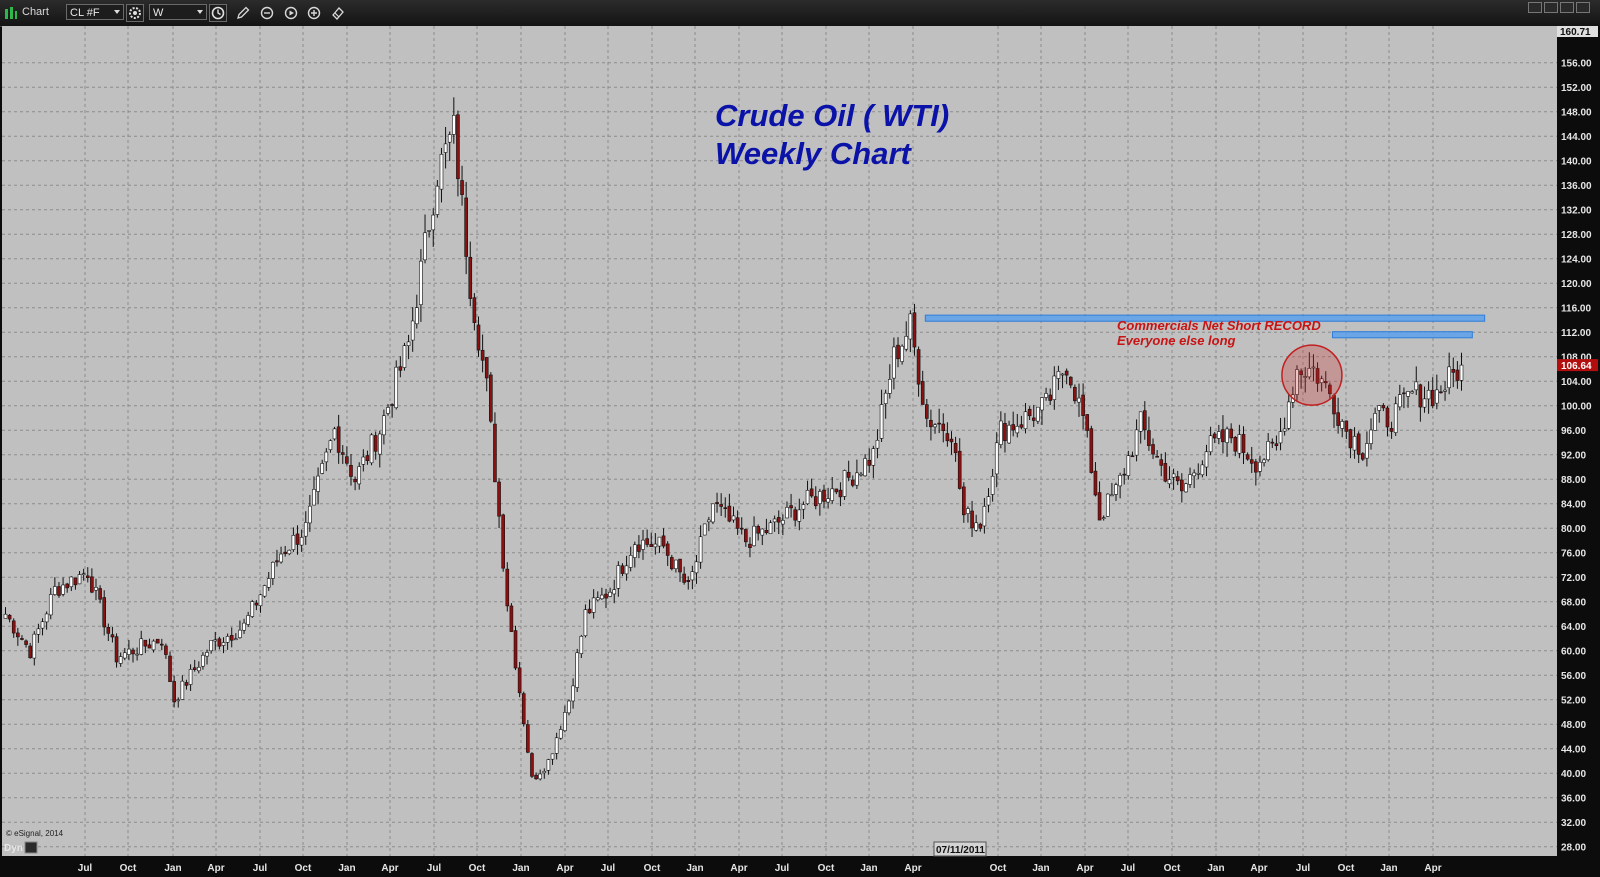 Image resolution: width=1600 pixels, height=877 pixels. I want to click on y-tick-label: 144.00, so click(1576, 137).